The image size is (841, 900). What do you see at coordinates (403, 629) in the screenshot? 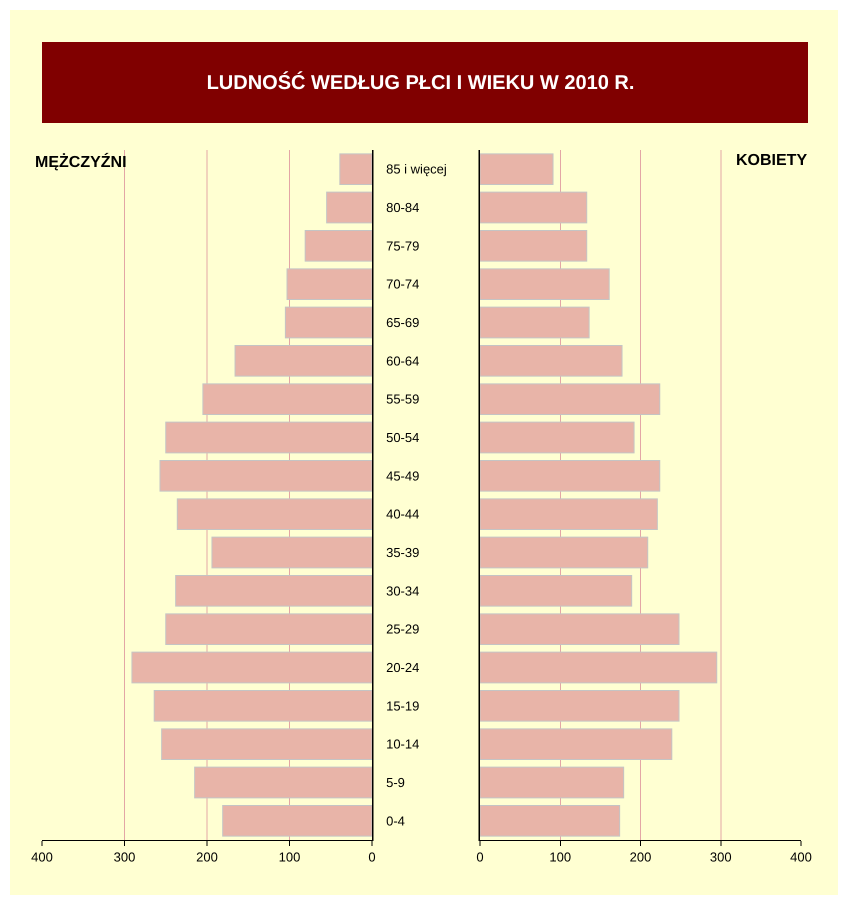
I see `y-tick-label: 25-29` at bounding box center [403, 629].